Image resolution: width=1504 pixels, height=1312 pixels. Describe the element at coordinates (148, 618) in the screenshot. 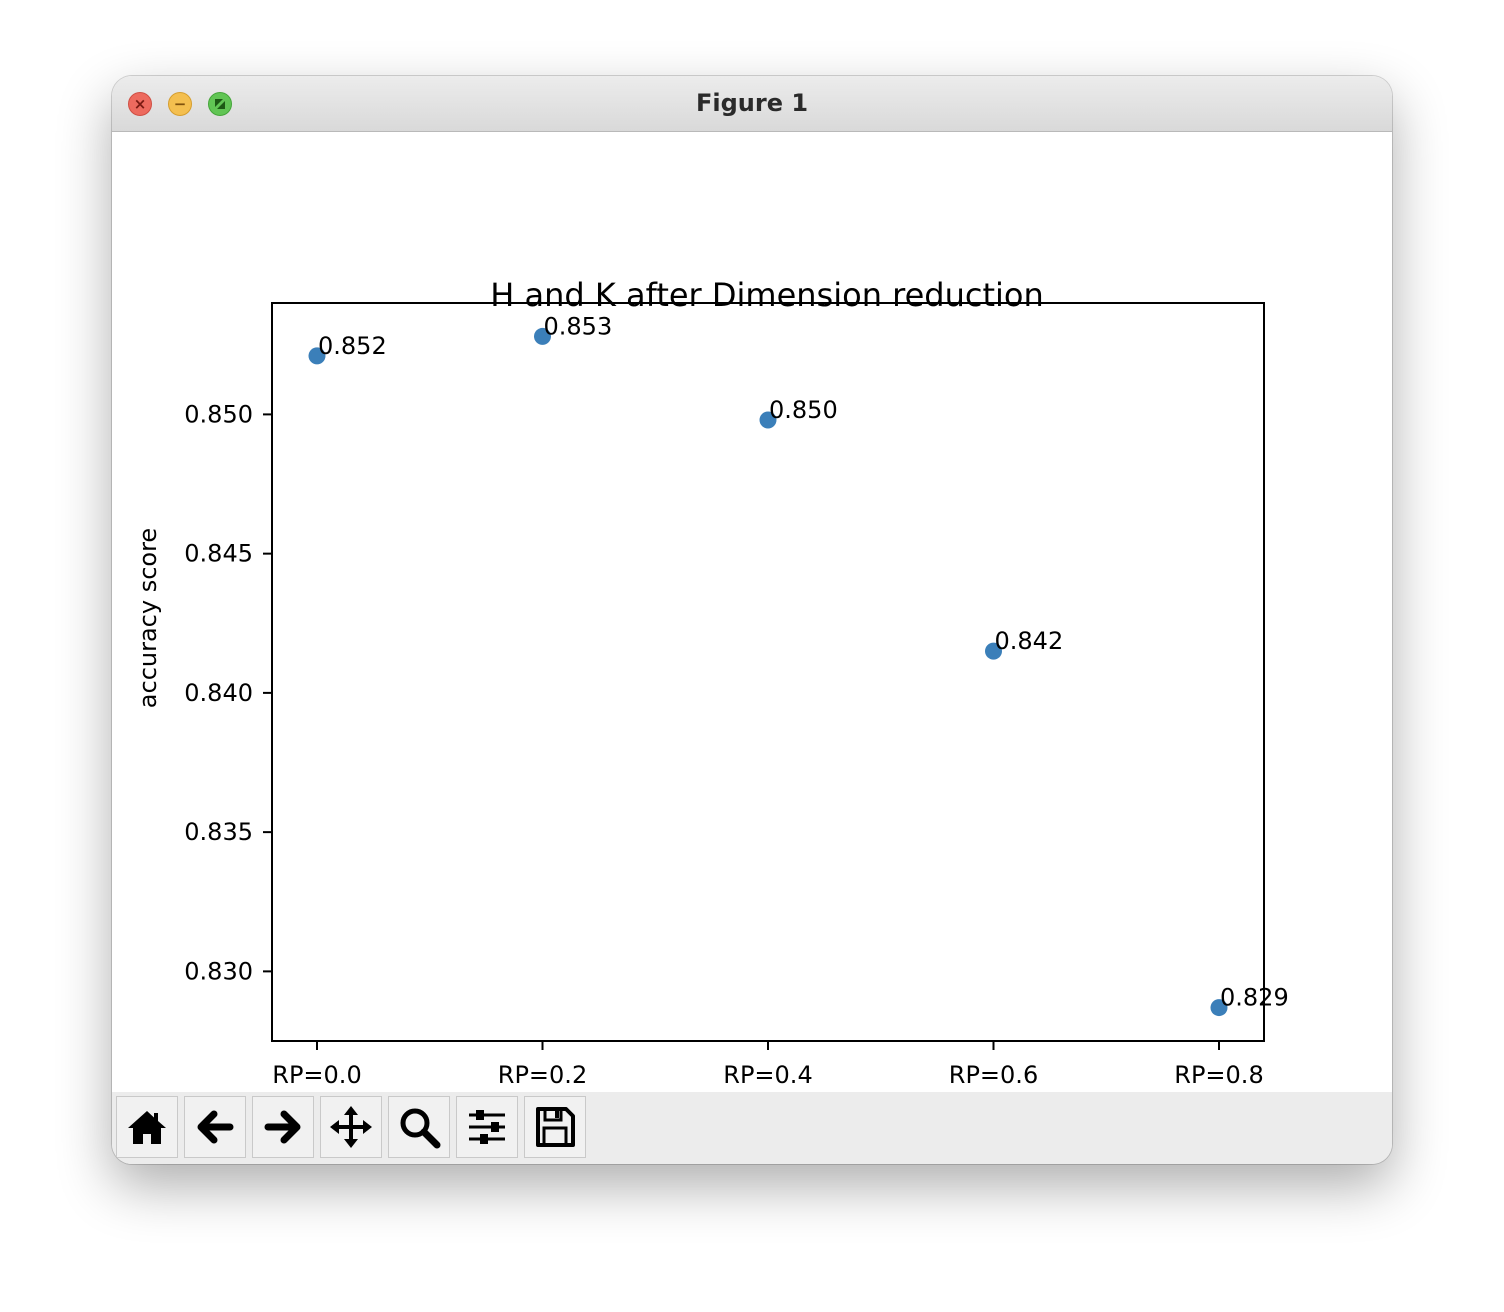

I see `y-axis-label: accuracy score` at that location.